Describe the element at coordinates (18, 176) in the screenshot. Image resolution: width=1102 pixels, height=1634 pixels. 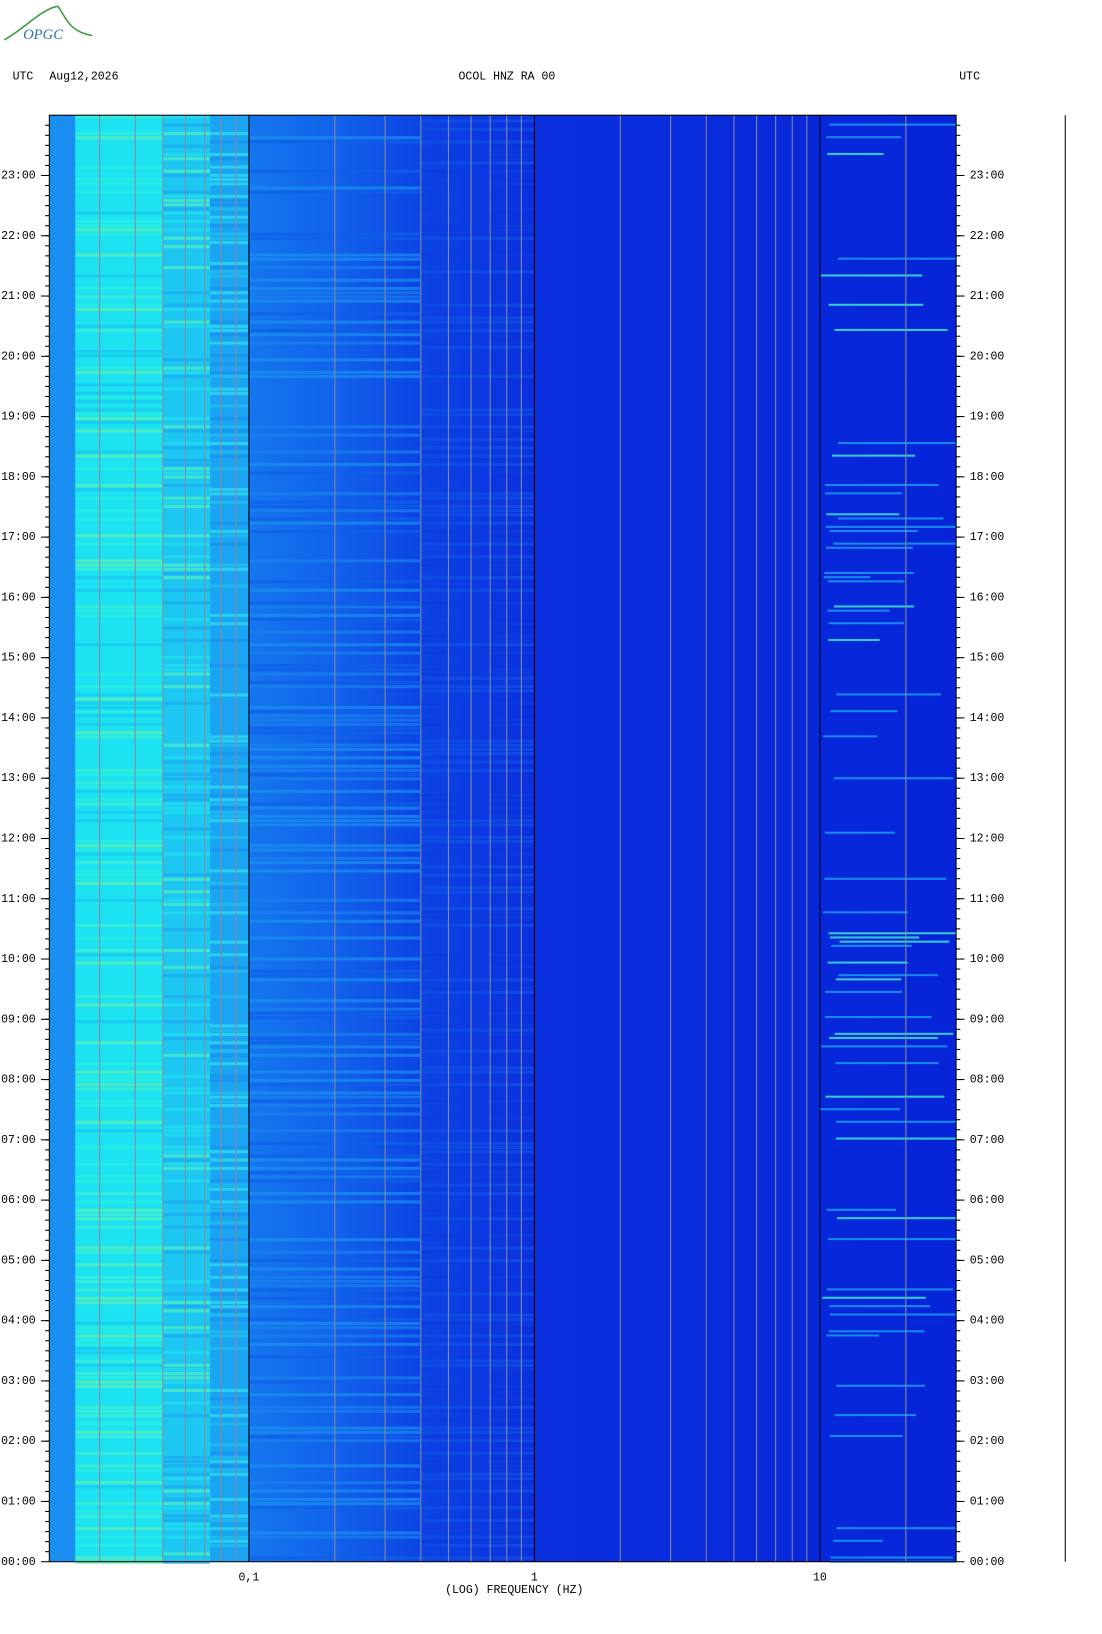
I see `y-tick-label-left: 23:00` at that location.